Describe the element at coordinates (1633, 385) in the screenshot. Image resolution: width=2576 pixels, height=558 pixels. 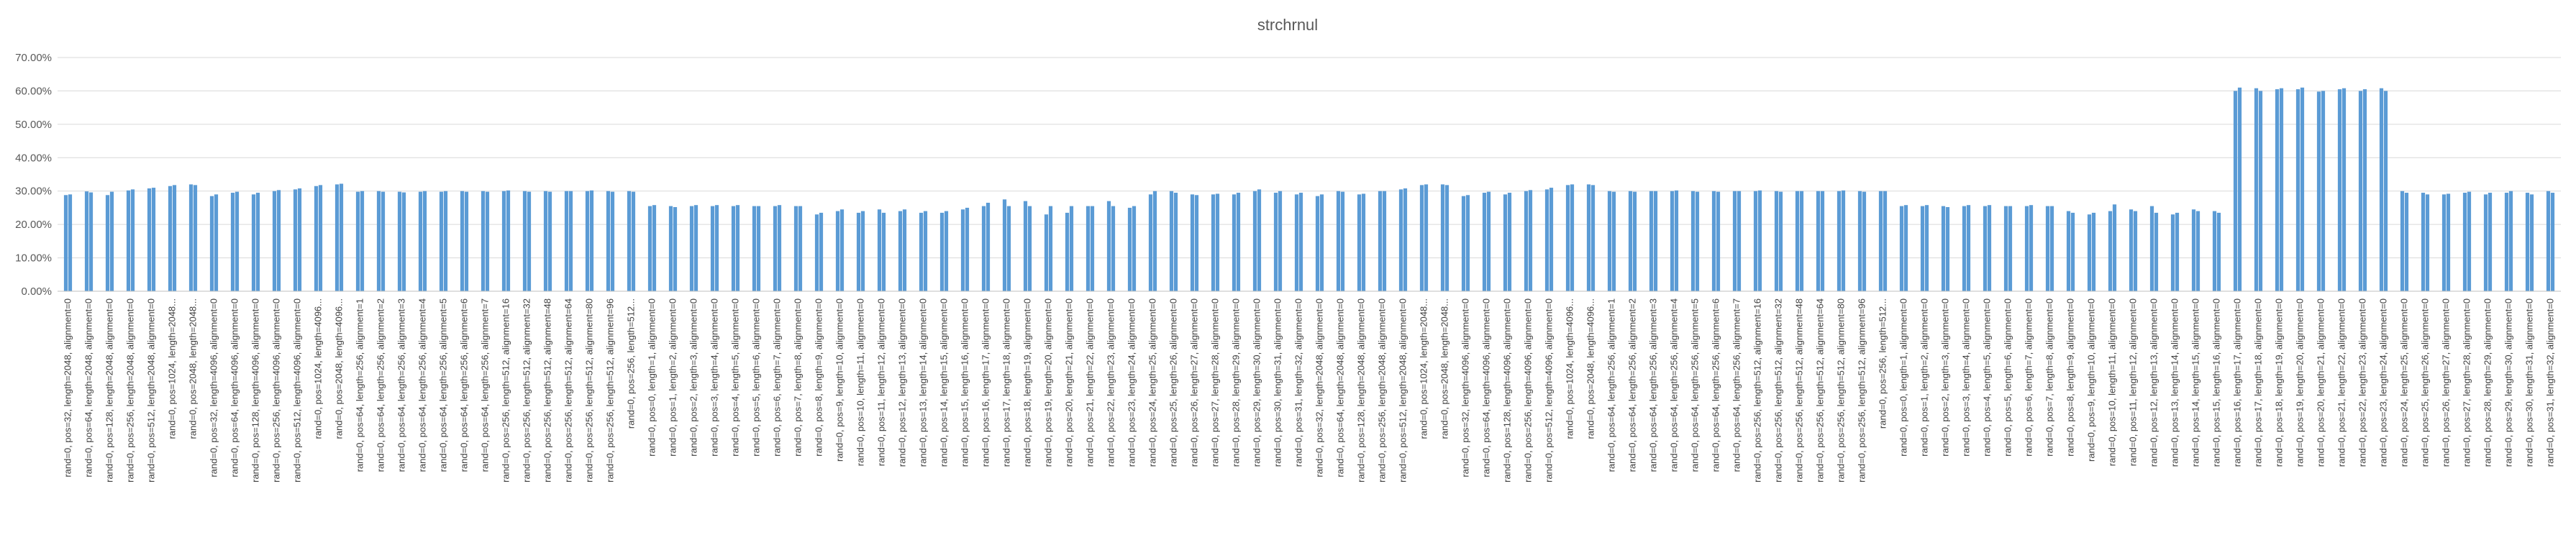
I see `x-tick-label: rand=0, pos=64, length=256, alignment=2` at that location.